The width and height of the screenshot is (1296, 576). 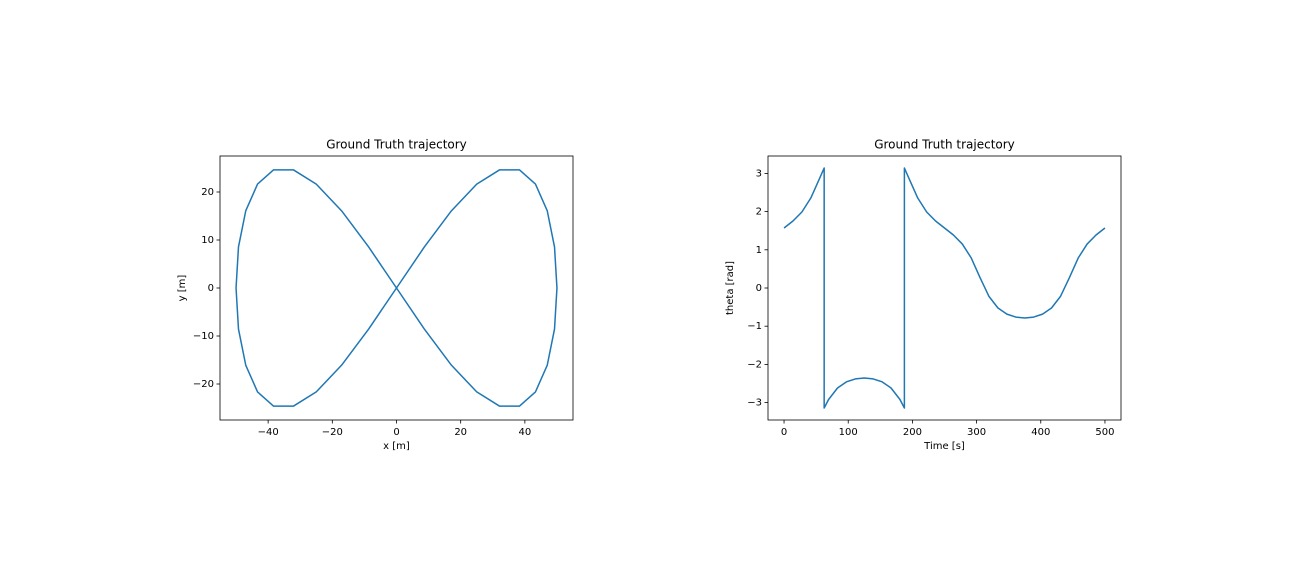 What do you see at coordinates (1040, 432) in the screenshot?
I see `x-tick-label: 400` at bounding box center [1040, 432].